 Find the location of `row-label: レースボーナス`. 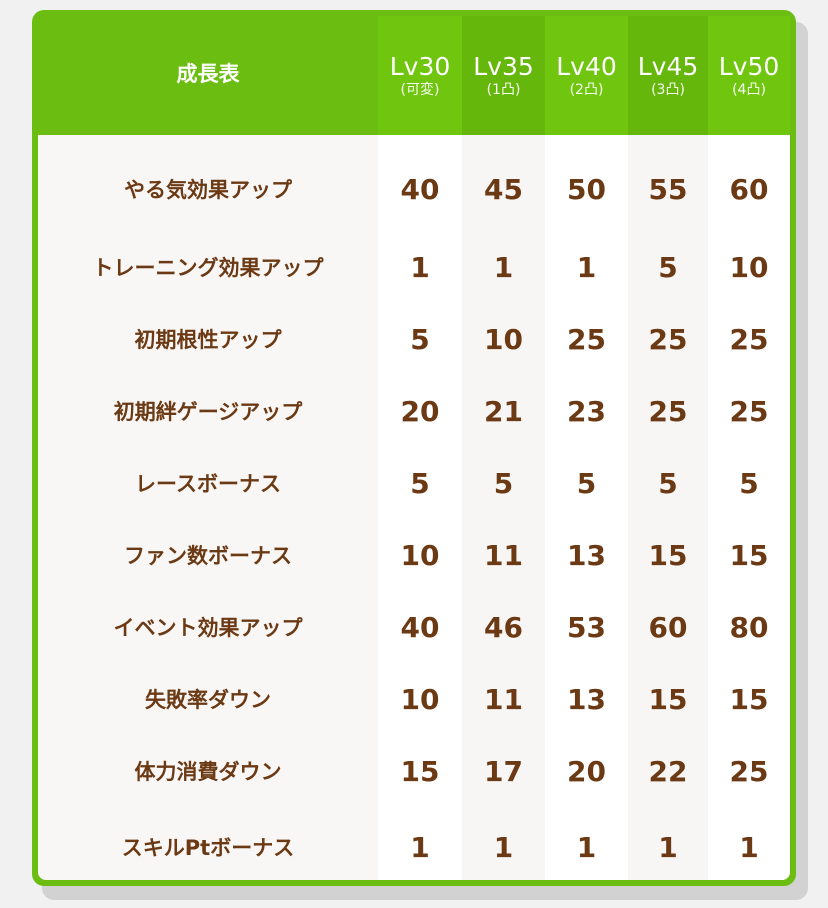

row-label: レースボーナス is located at coordinates (208, 484).